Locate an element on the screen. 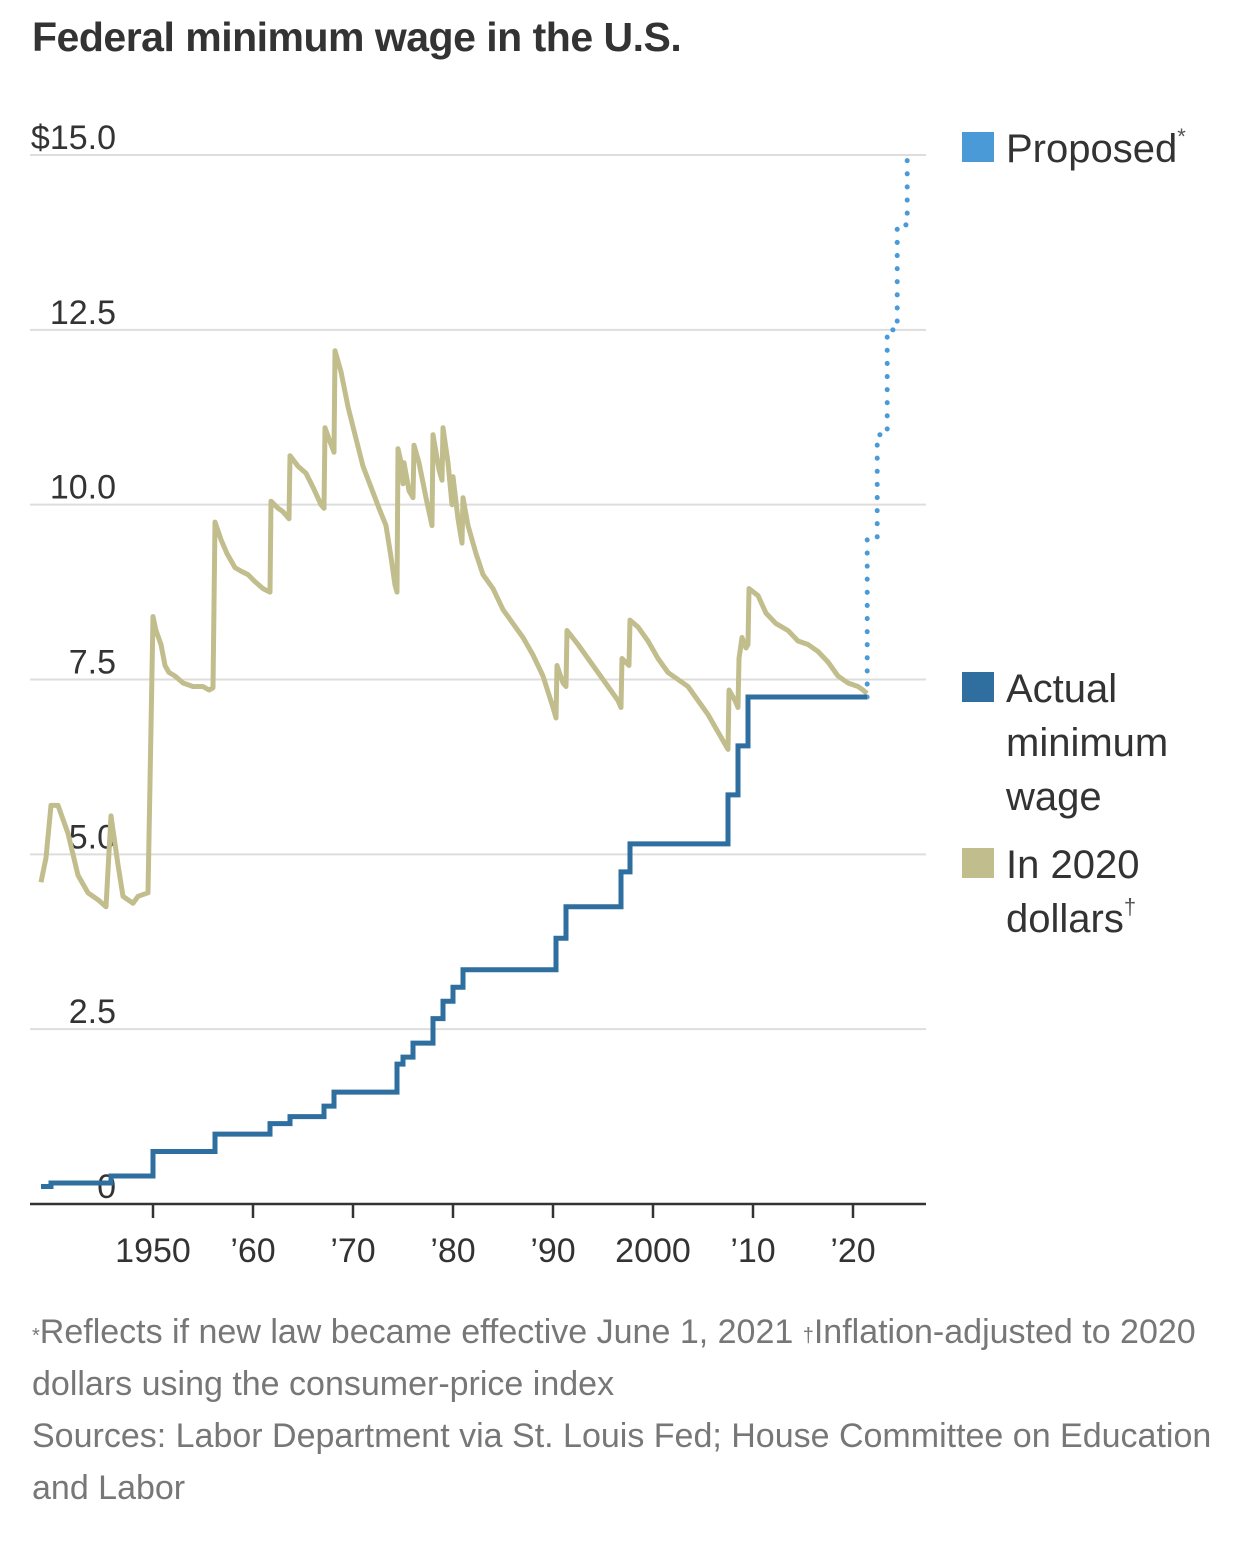 This screenshot has width=1242, height=1566. x-axis-ticks: 1950 ’60 ’70 ’80 ’90 2000 ’10 ’20 is located at coordinates (495, 1237).